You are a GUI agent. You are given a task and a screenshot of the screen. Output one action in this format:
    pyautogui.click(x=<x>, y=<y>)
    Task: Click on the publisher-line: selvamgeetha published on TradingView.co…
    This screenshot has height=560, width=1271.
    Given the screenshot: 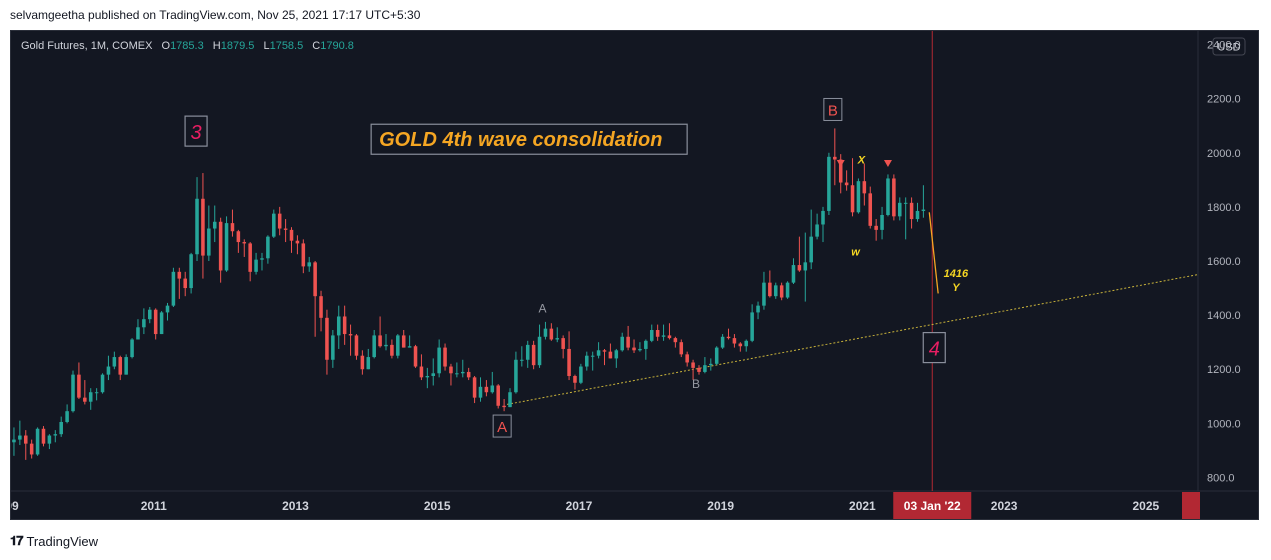 What is the action you would take?
    pyautogui.click(x=215, y=15)
    